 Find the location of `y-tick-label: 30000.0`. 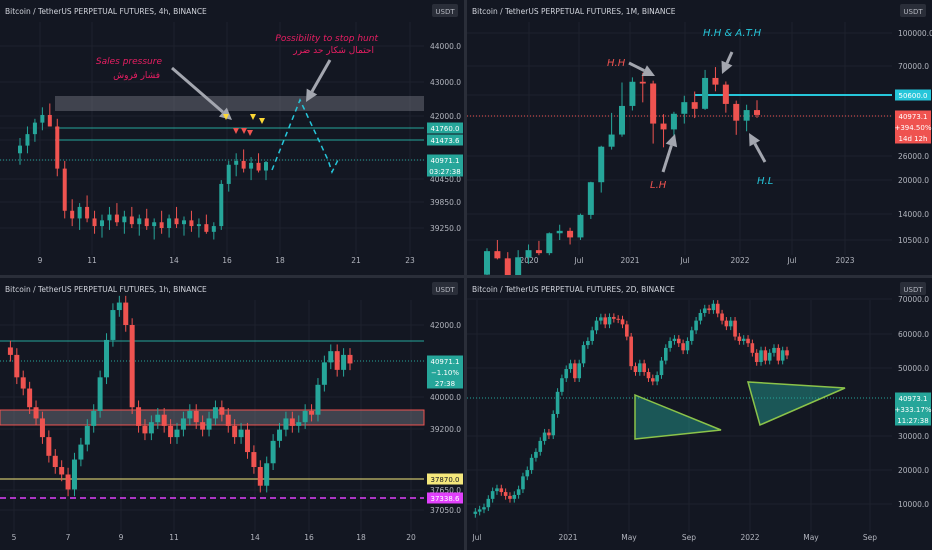

y-tick-label: 30000.0 is located at coordinates (913, 436).